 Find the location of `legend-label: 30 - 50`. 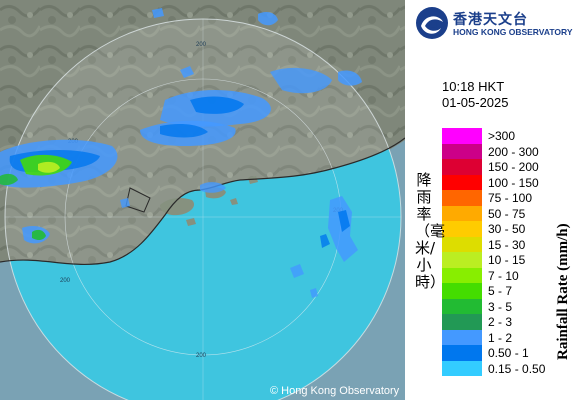

legend-label: 30 - 50 is located at coordinates (507, 229).